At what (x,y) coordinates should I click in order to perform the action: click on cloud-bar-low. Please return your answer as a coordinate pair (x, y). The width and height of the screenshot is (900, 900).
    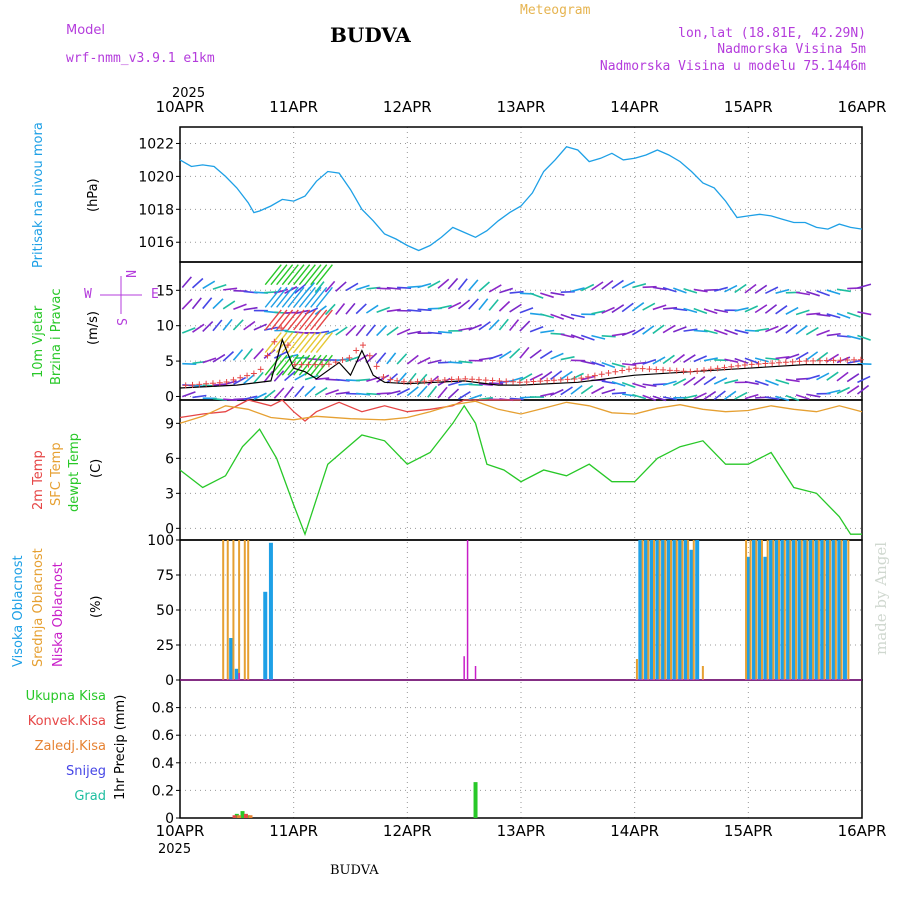
    Looking at the image, I should click on (467, 610).